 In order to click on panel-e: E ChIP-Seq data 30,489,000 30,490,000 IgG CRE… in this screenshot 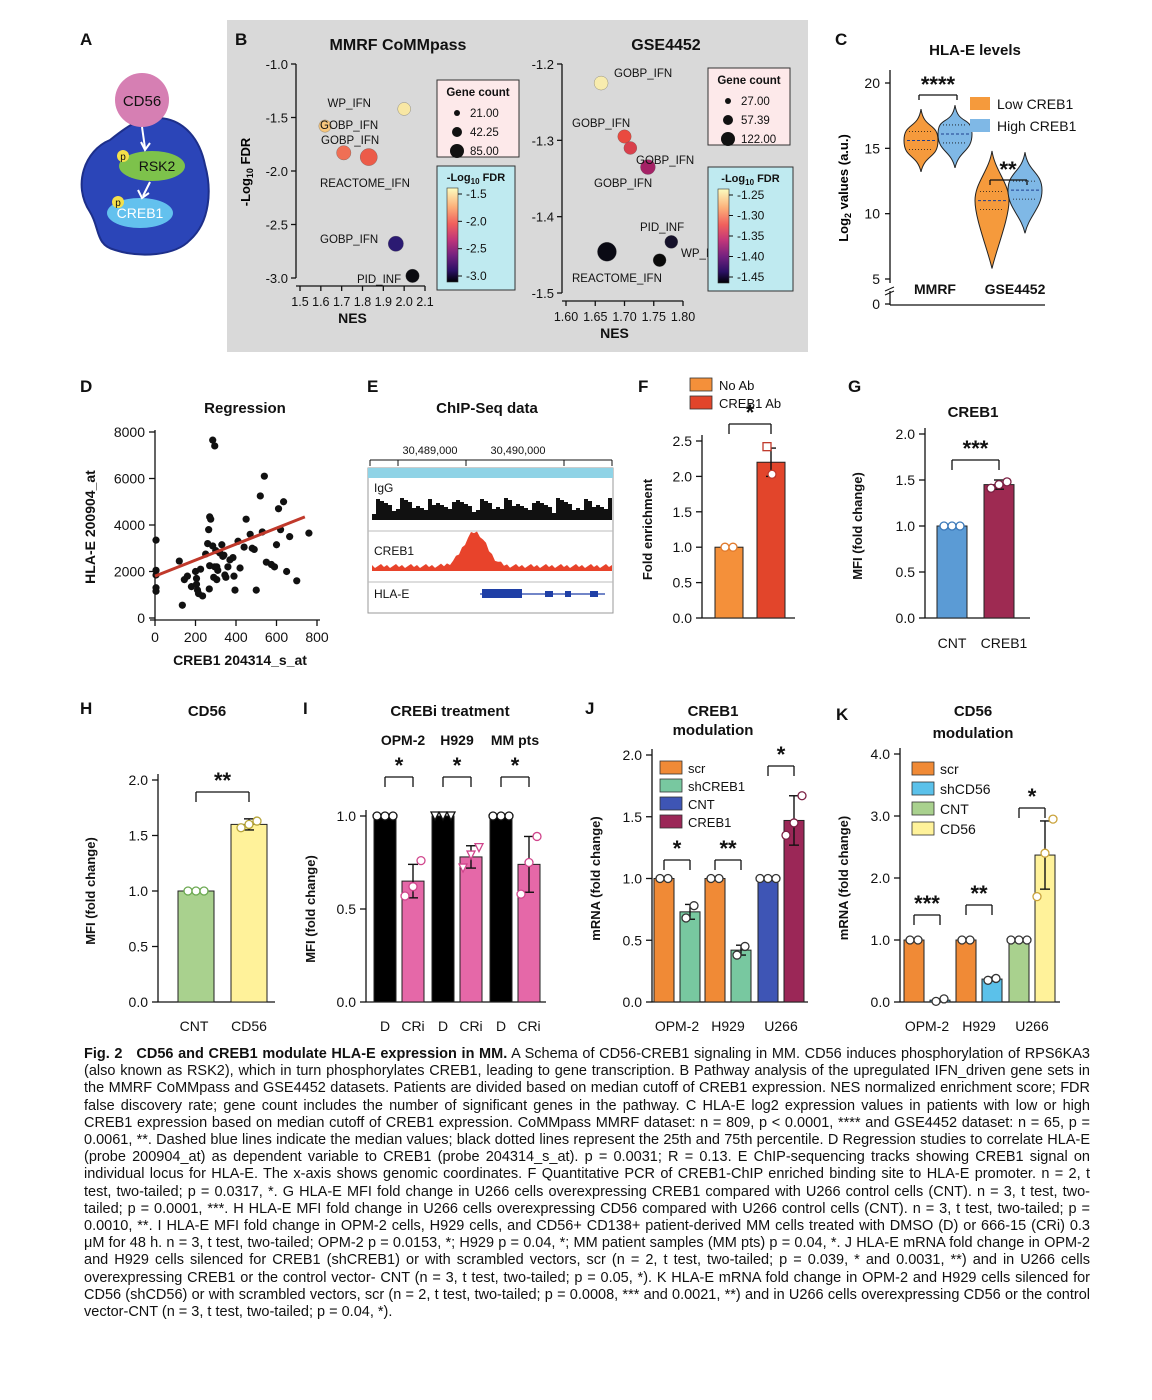, I will do `click(490, 495)`.